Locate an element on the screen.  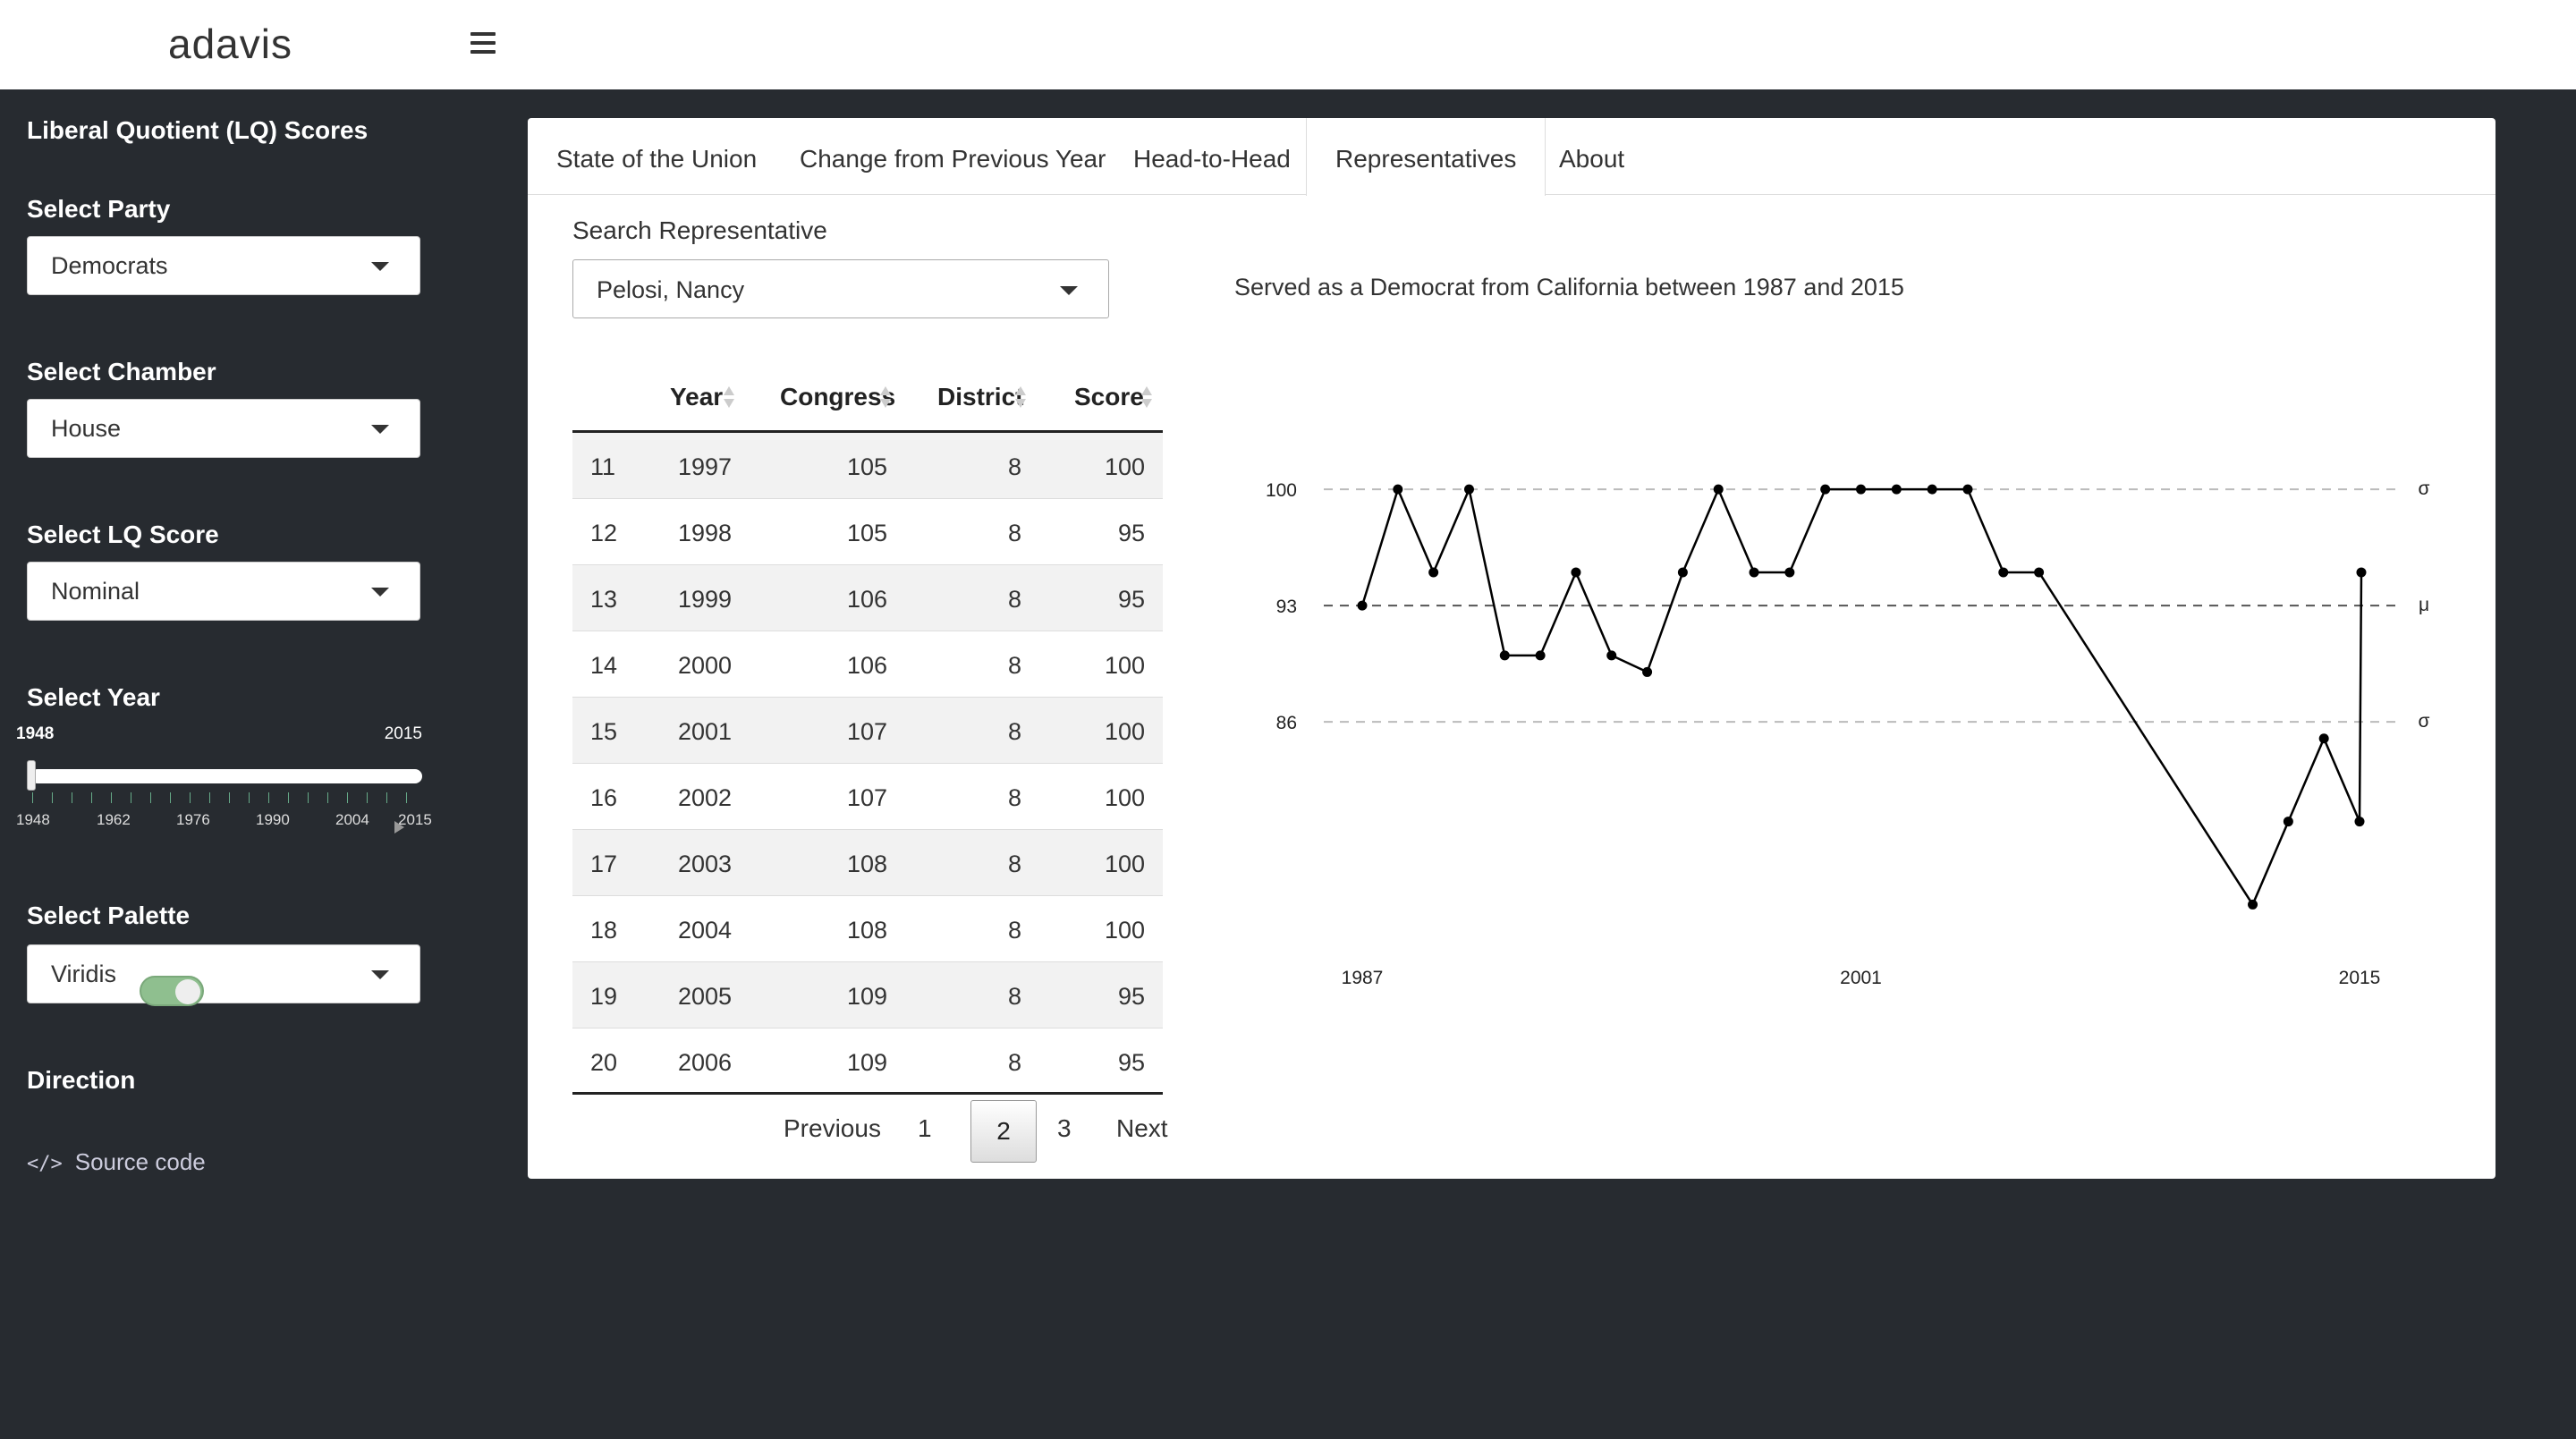
year-slider: 1948 2015 1948 1962 1976 1990 2004 2015 is located at coordinates (224, 776).